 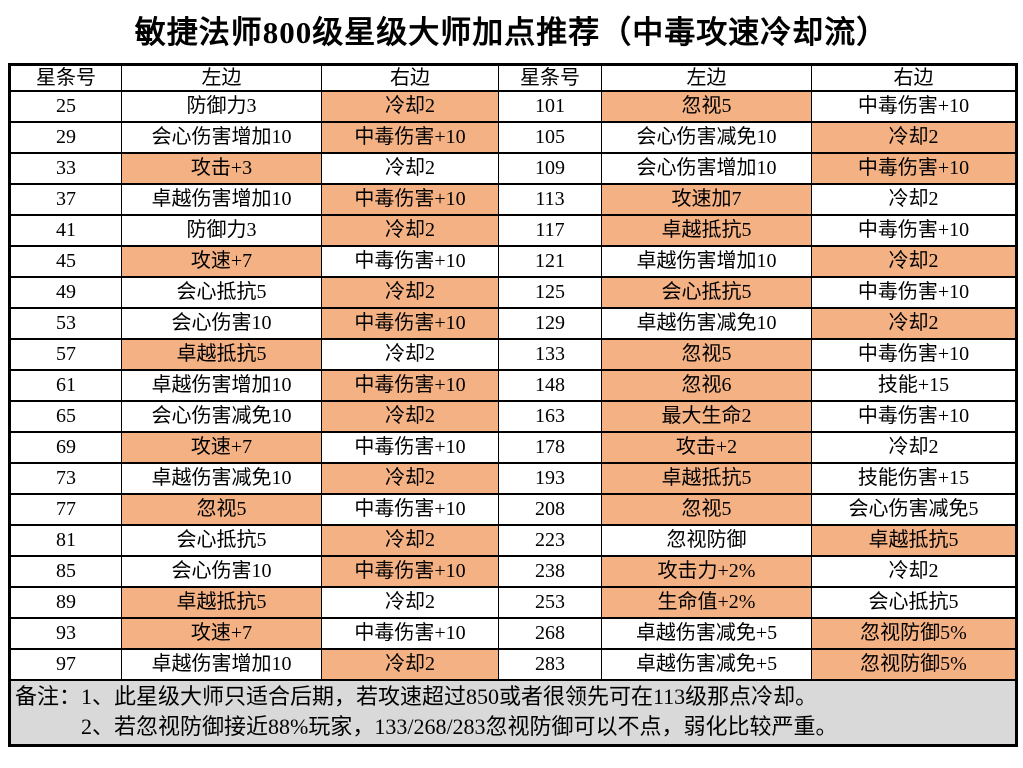 What do you see at coordinates (65, 417) in the screenshot?
I see `star-number-cell: 65` at bounding box center [65, 417].